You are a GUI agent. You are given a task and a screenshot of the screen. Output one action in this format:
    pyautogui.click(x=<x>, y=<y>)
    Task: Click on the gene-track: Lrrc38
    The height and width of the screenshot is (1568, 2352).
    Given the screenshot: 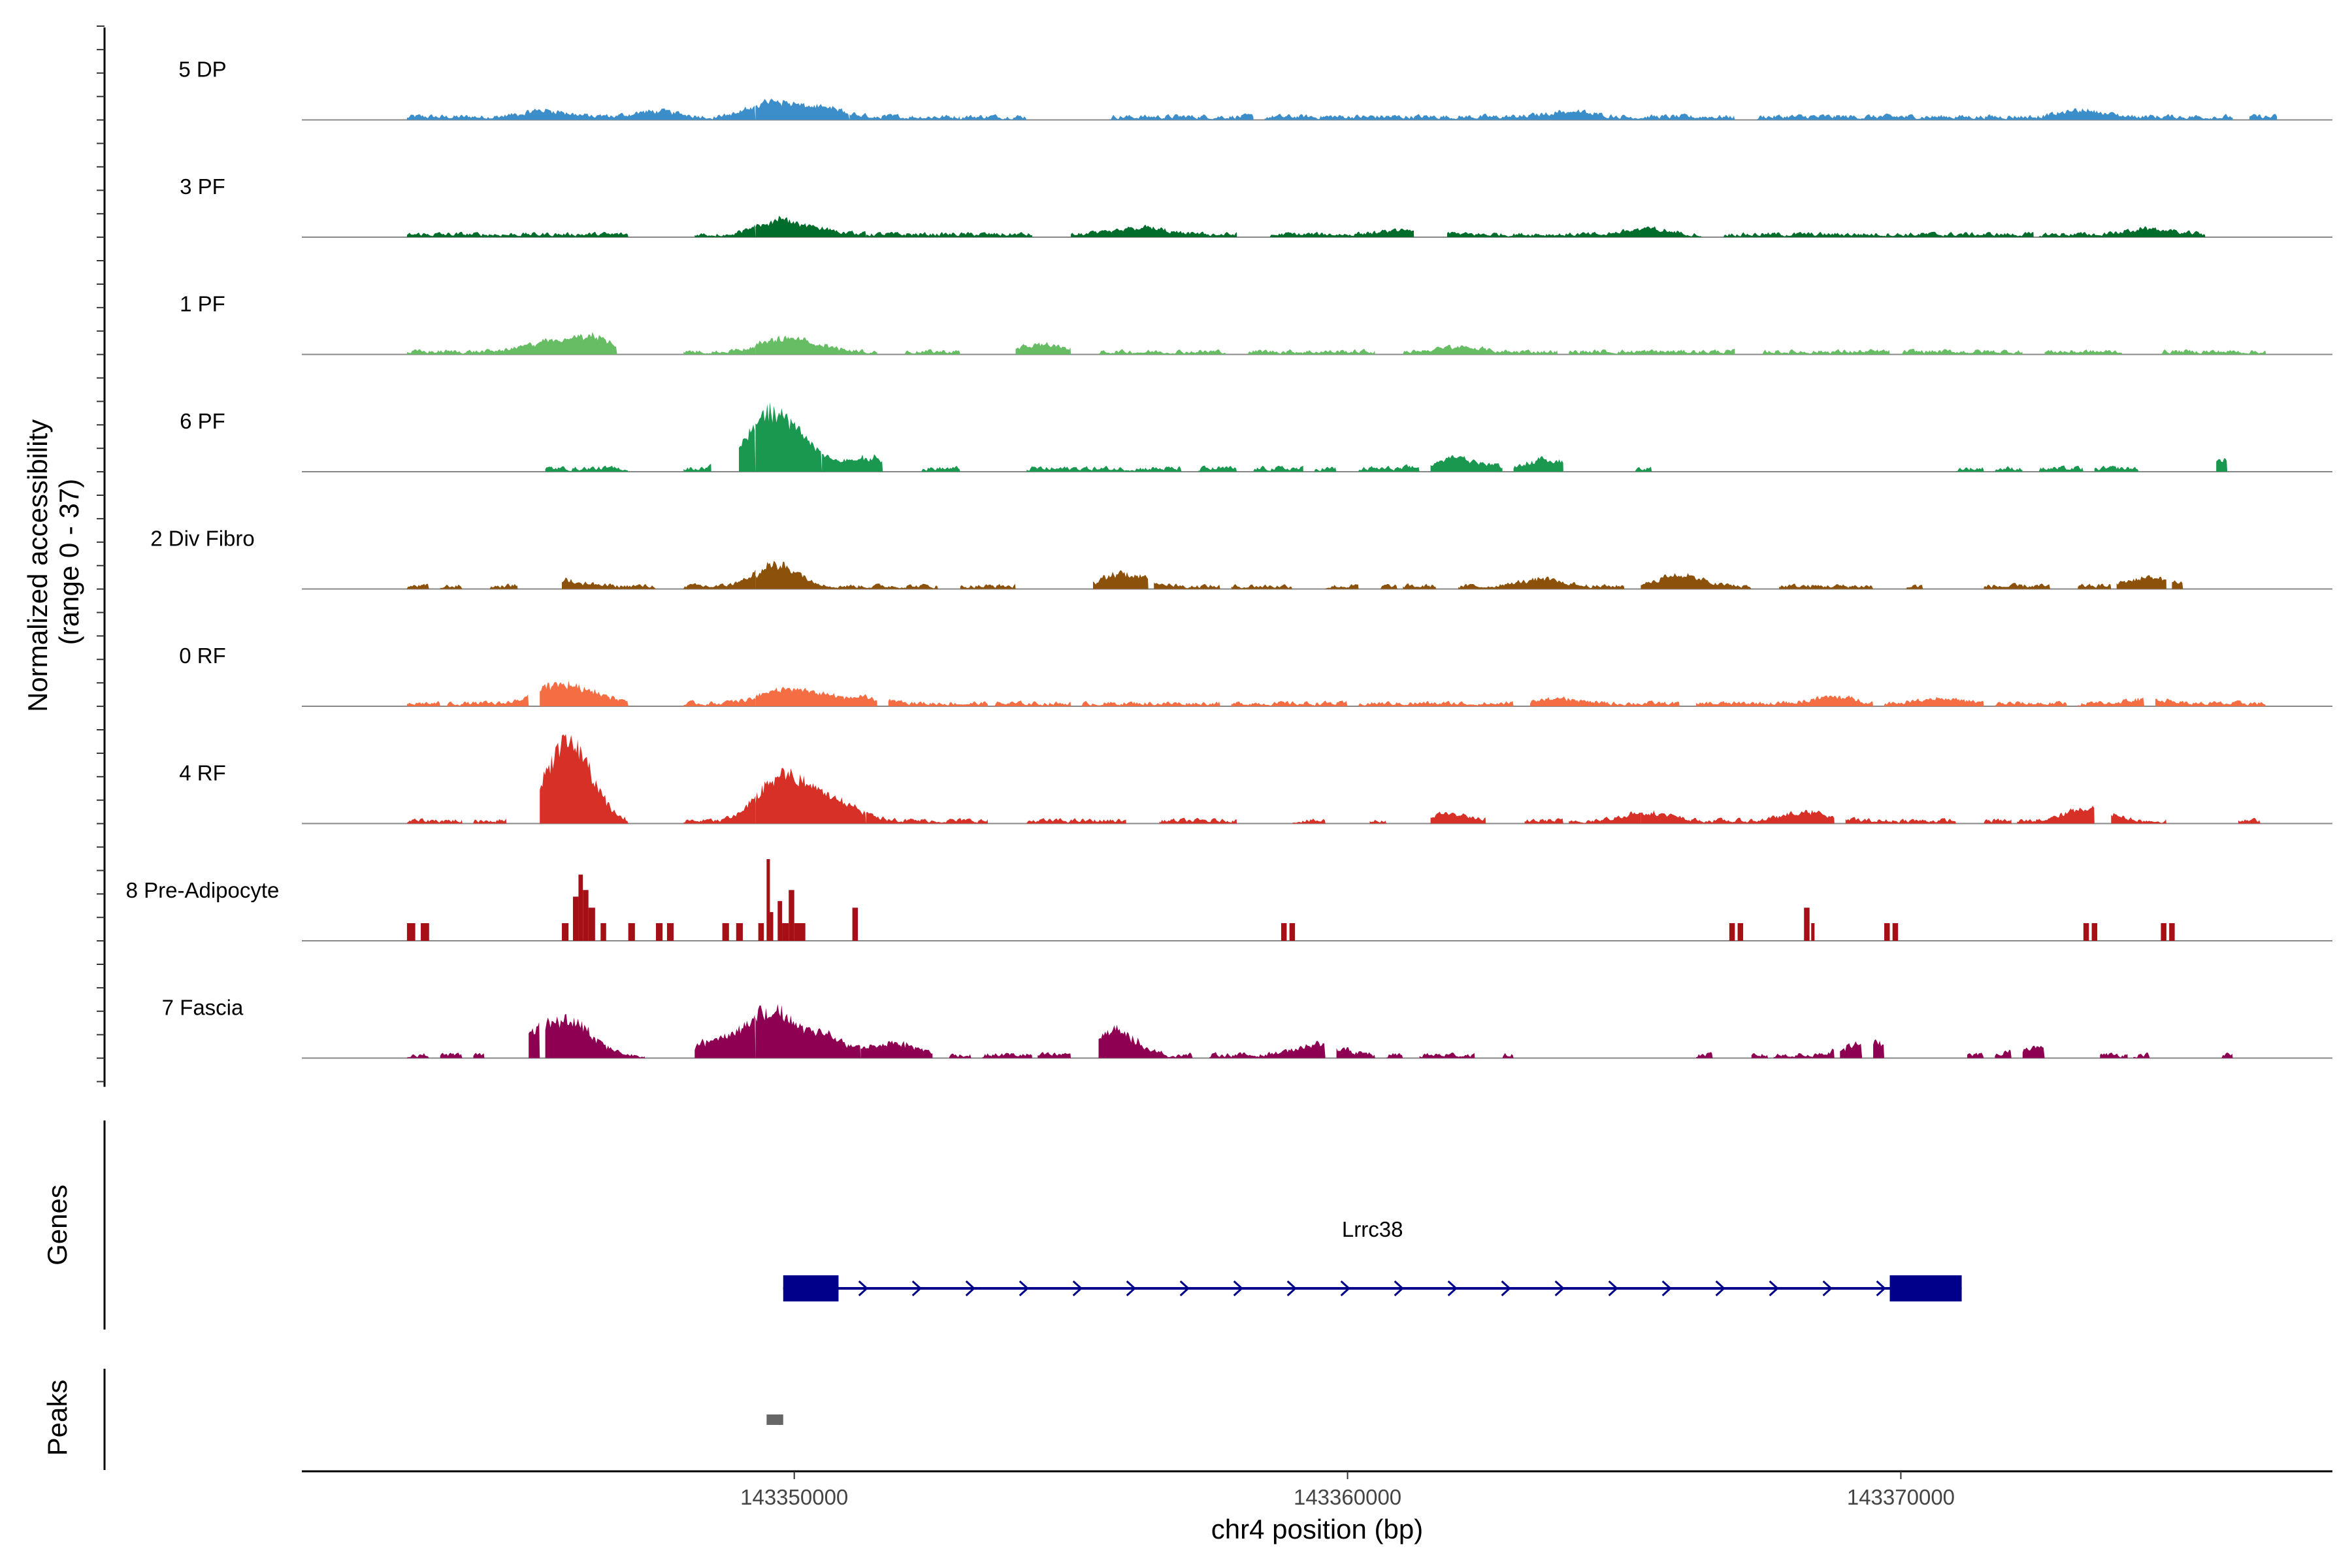 What is the action you would take?
    pyautogui.click(x=1372, y=1259)
    